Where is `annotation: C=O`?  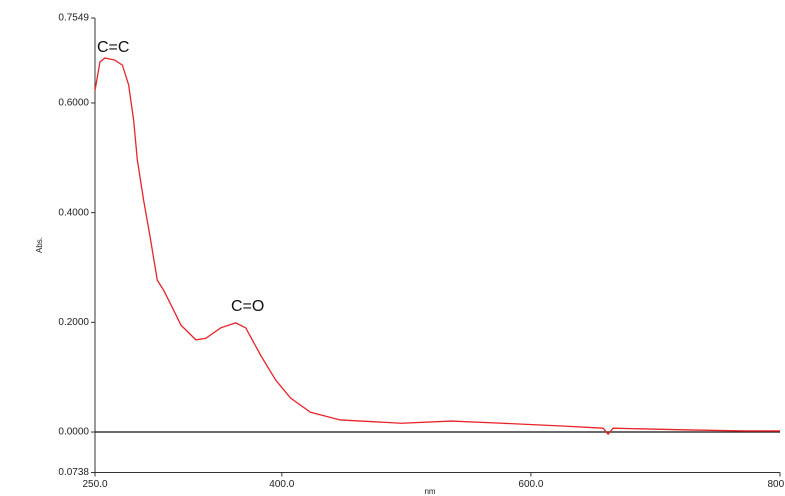
annotation: C=O is located at coordinates (247, 306).